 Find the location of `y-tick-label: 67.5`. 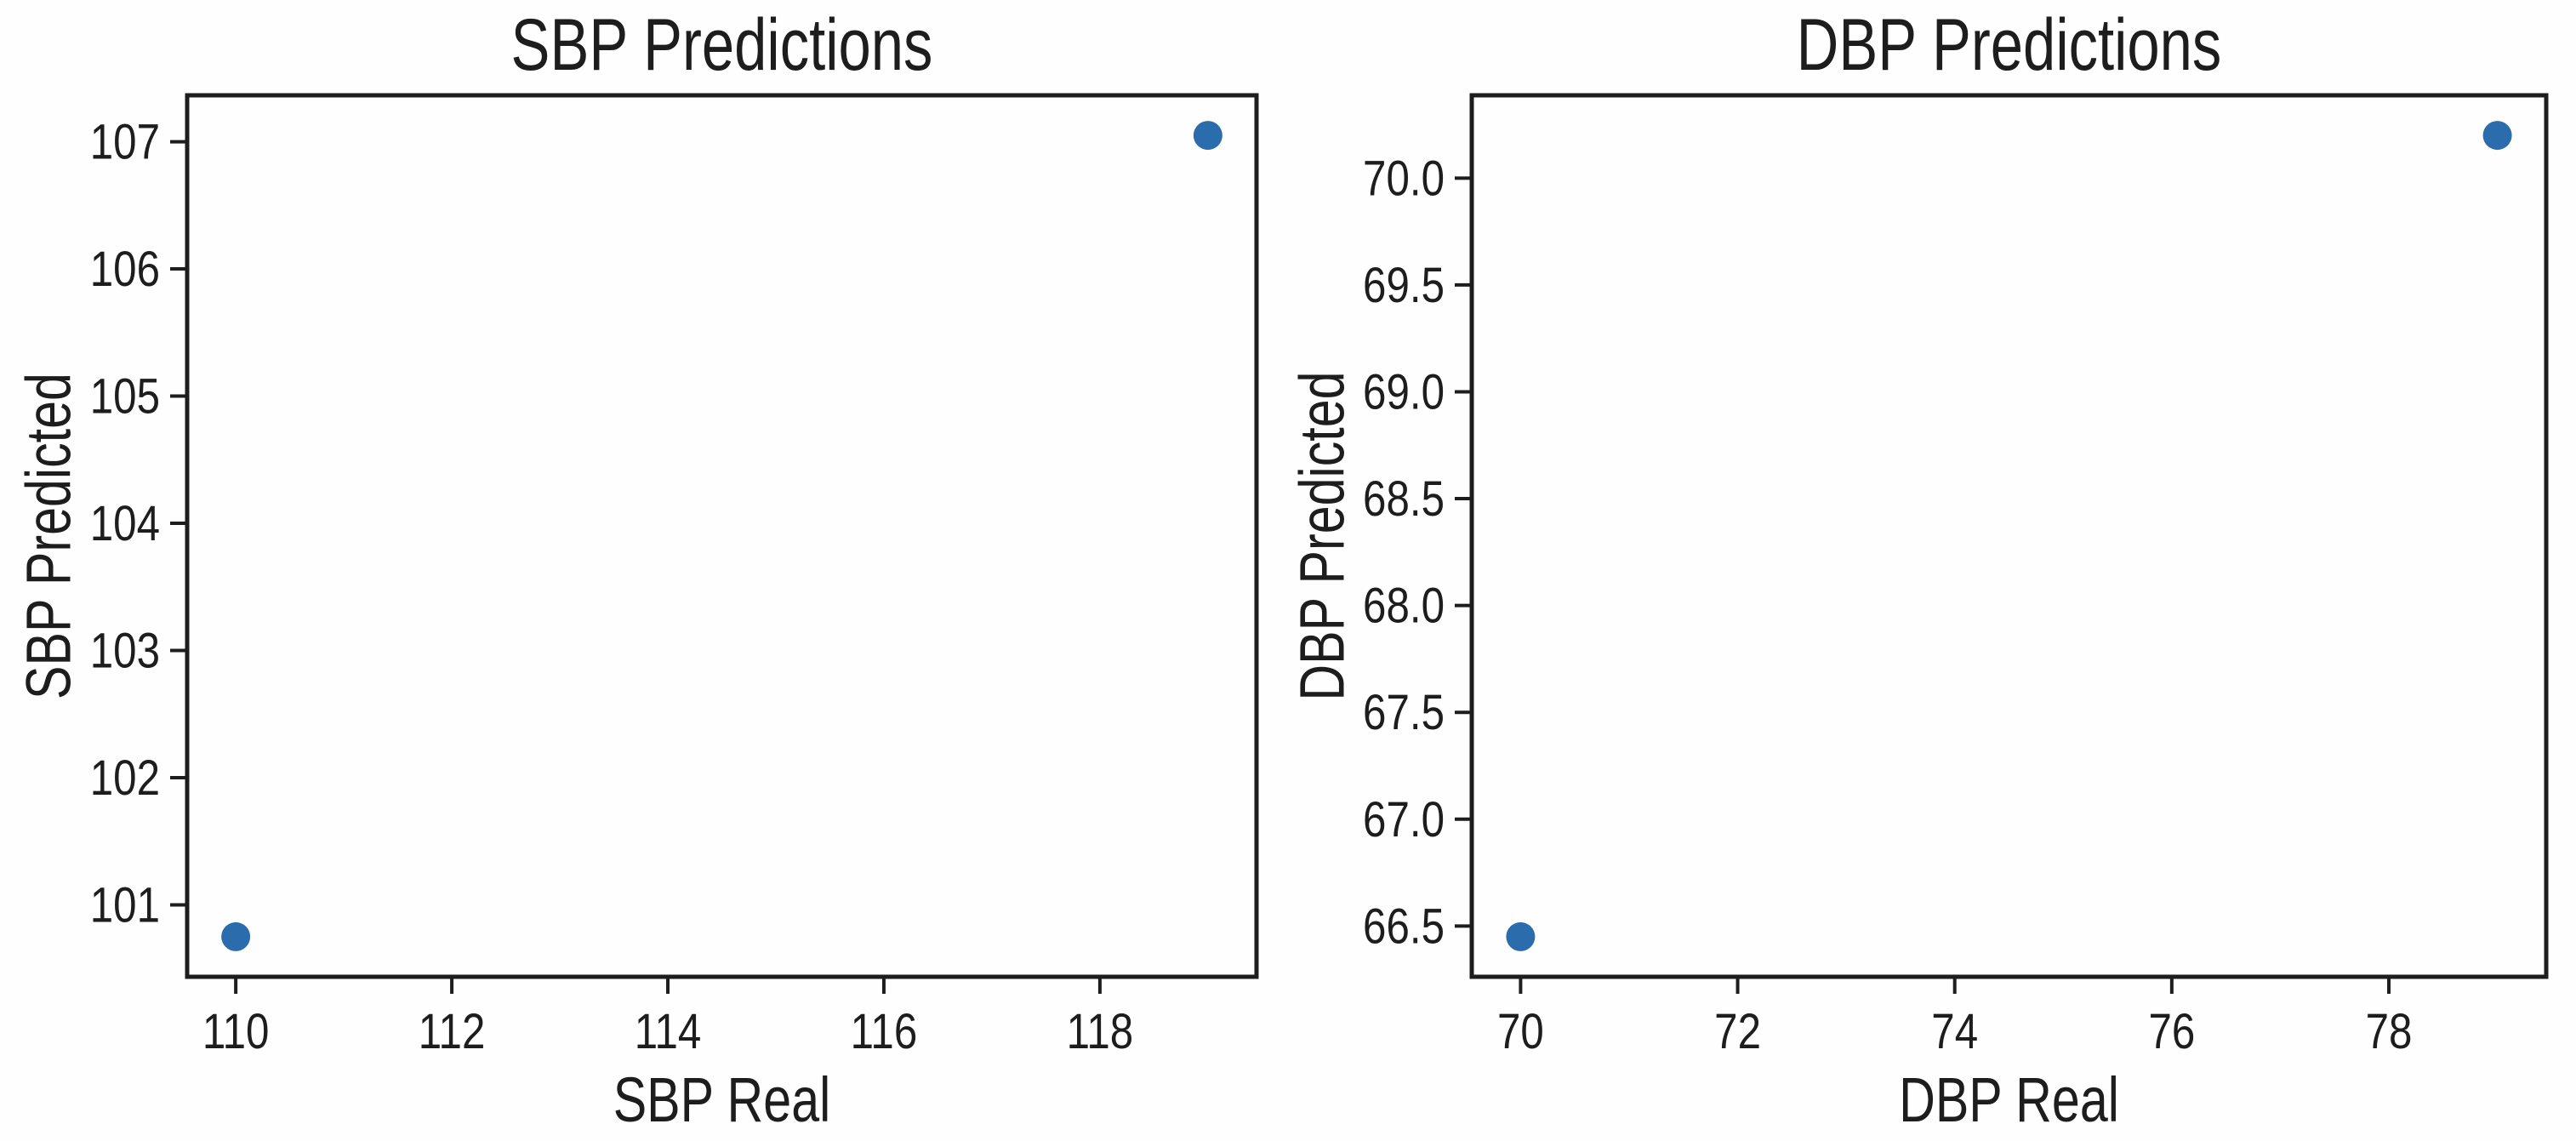

y-tick-label: 67.5 is located at coordinates (1404, 713).